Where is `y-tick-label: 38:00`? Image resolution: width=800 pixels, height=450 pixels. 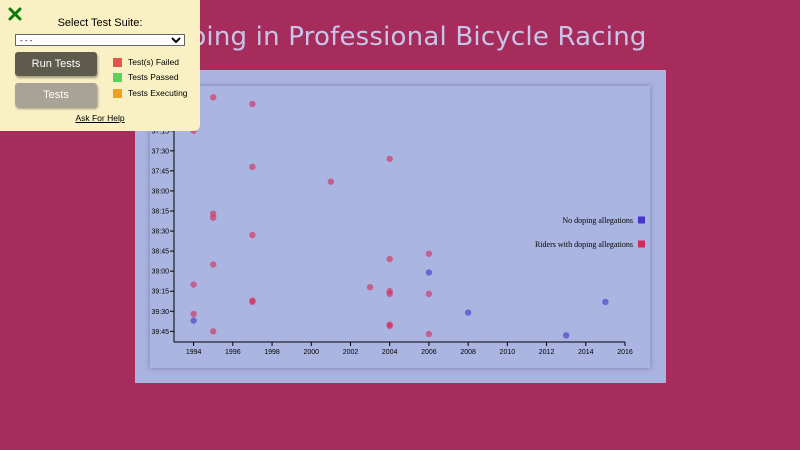
y-tick-label: 38:00 is located at coordinates (160, 191).